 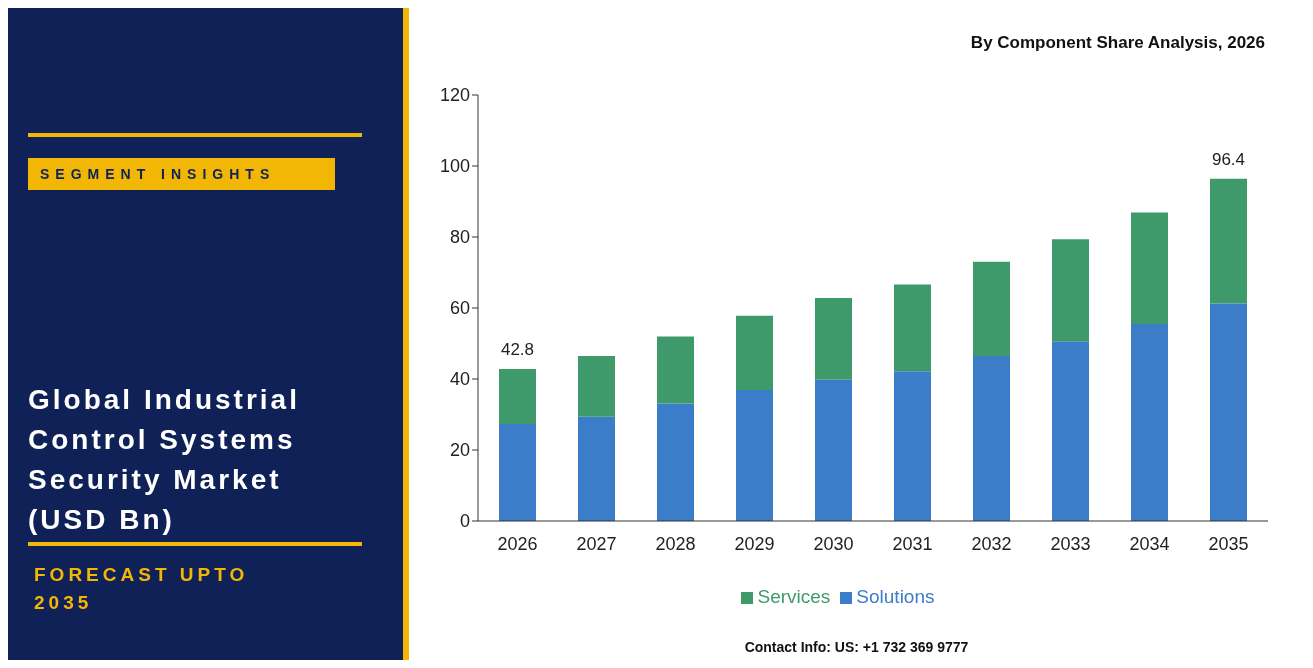 What do you see at coordinates (895, 596) in the screenshot?
I see `legend-label: Solutions` at bounding box center [895, 596].